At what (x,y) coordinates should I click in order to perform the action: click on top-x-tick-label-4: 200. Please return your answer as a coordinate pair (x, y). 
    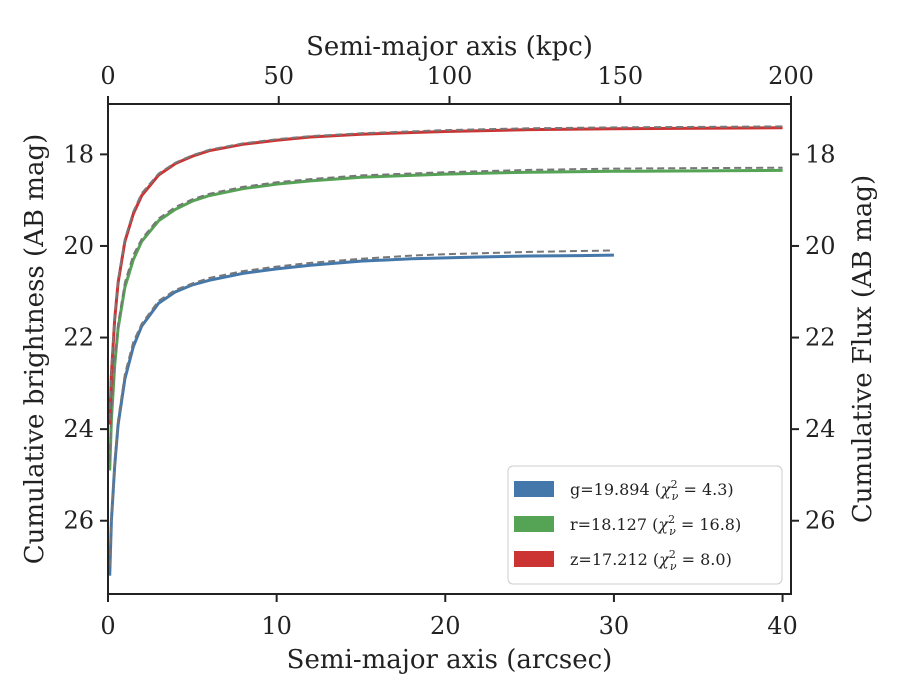
    Looking at the image, I should click on (791, 76).